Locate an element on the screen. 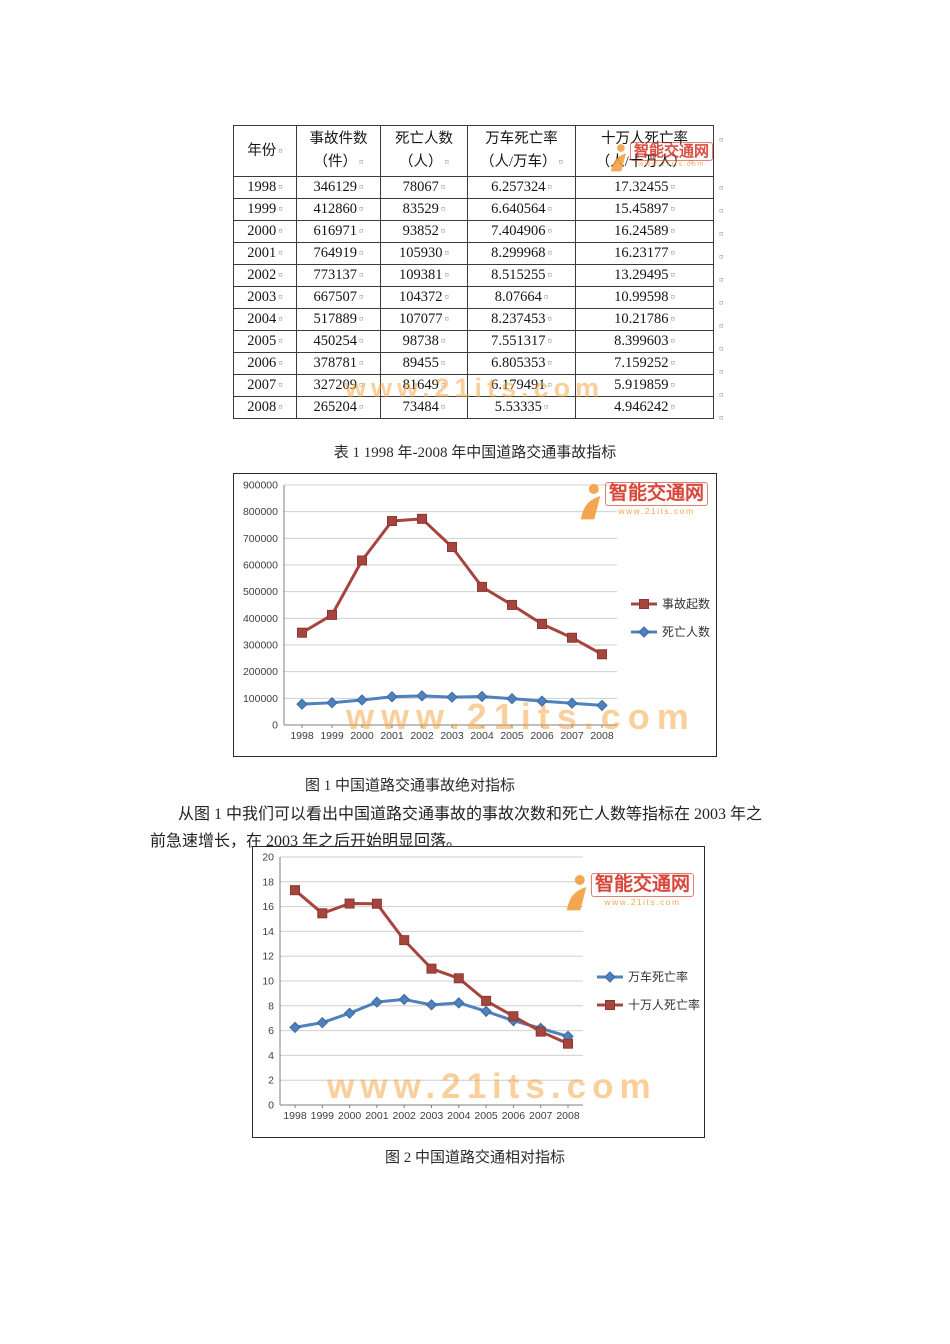 This screenshot has width=950, height=1344. table-cell: 93852 ¤ is located at coordinates (424, 231).